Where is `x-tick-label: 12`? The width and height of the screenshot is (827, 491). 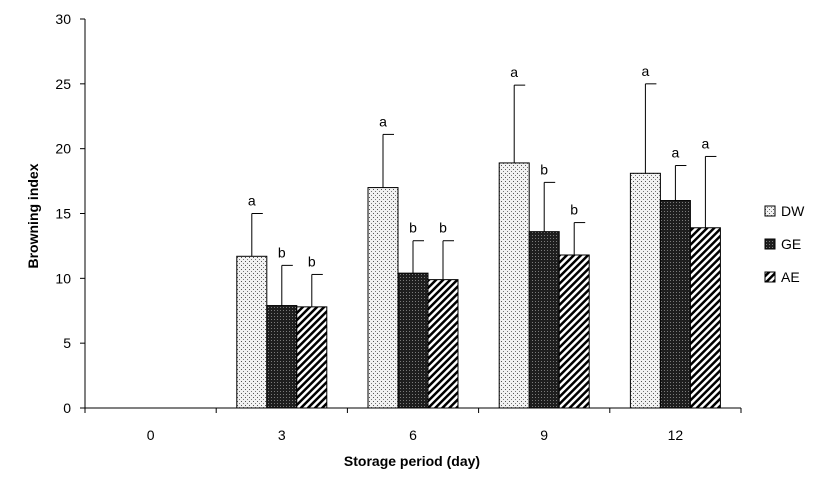 x-tick-label: 12 is located at coordinates (676, 435).